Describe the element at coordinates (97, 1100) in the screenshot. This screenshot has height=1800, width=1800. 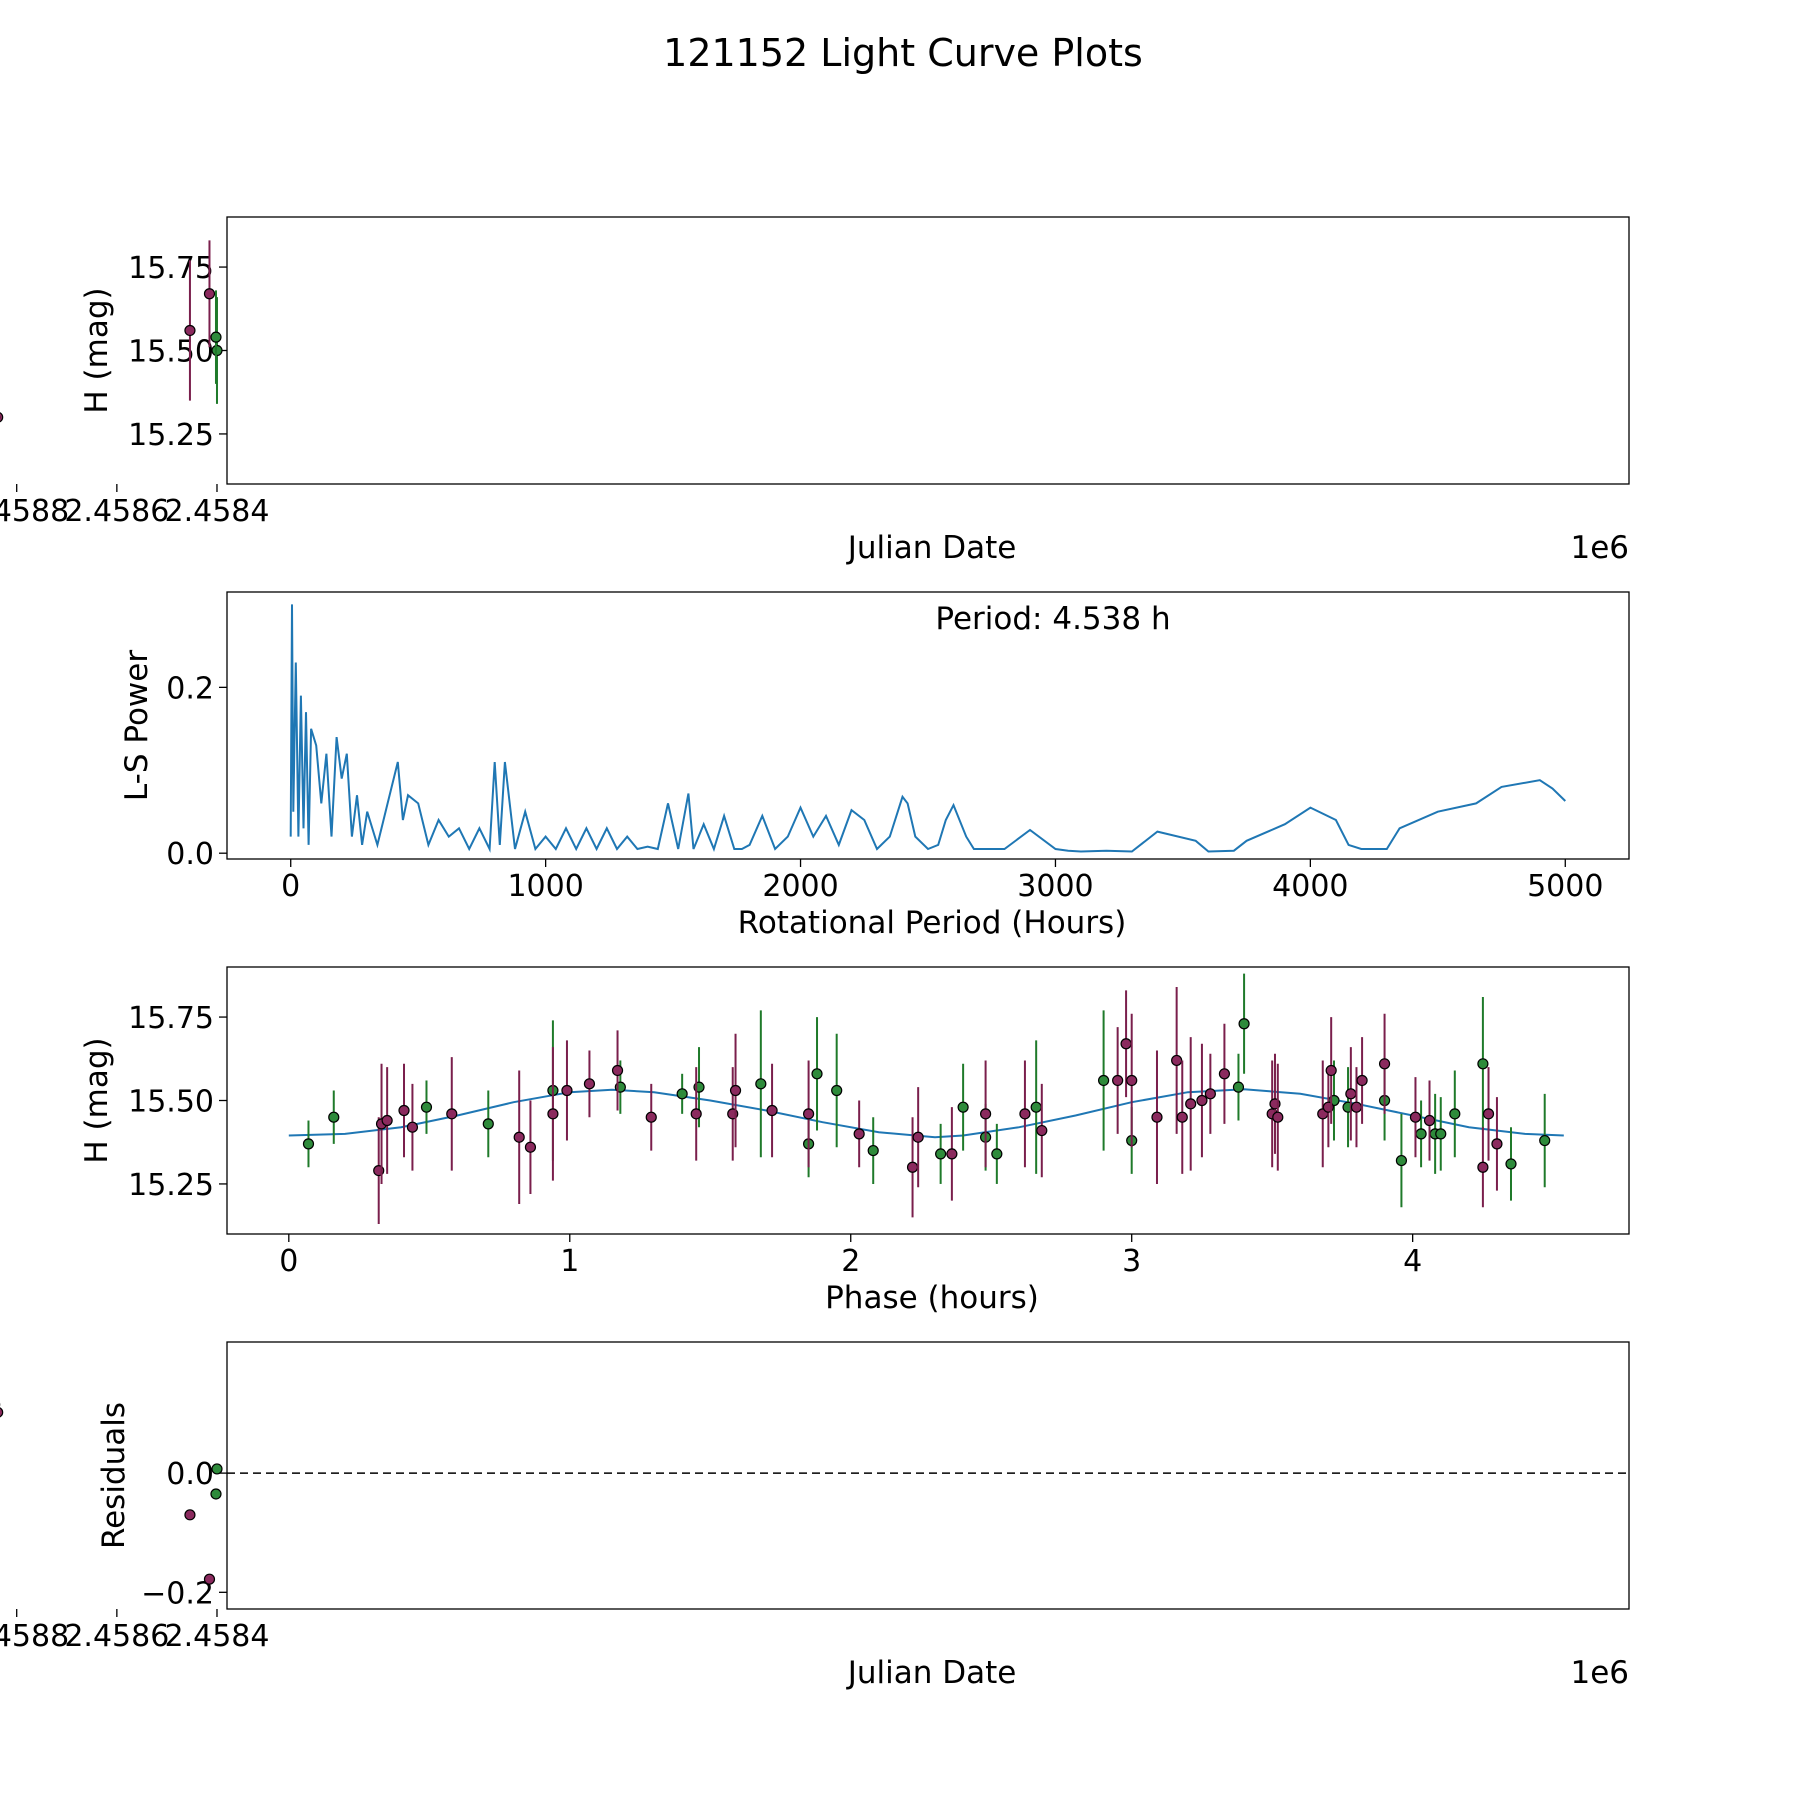
I see `phase-ylabel: H (mag)` at that location.